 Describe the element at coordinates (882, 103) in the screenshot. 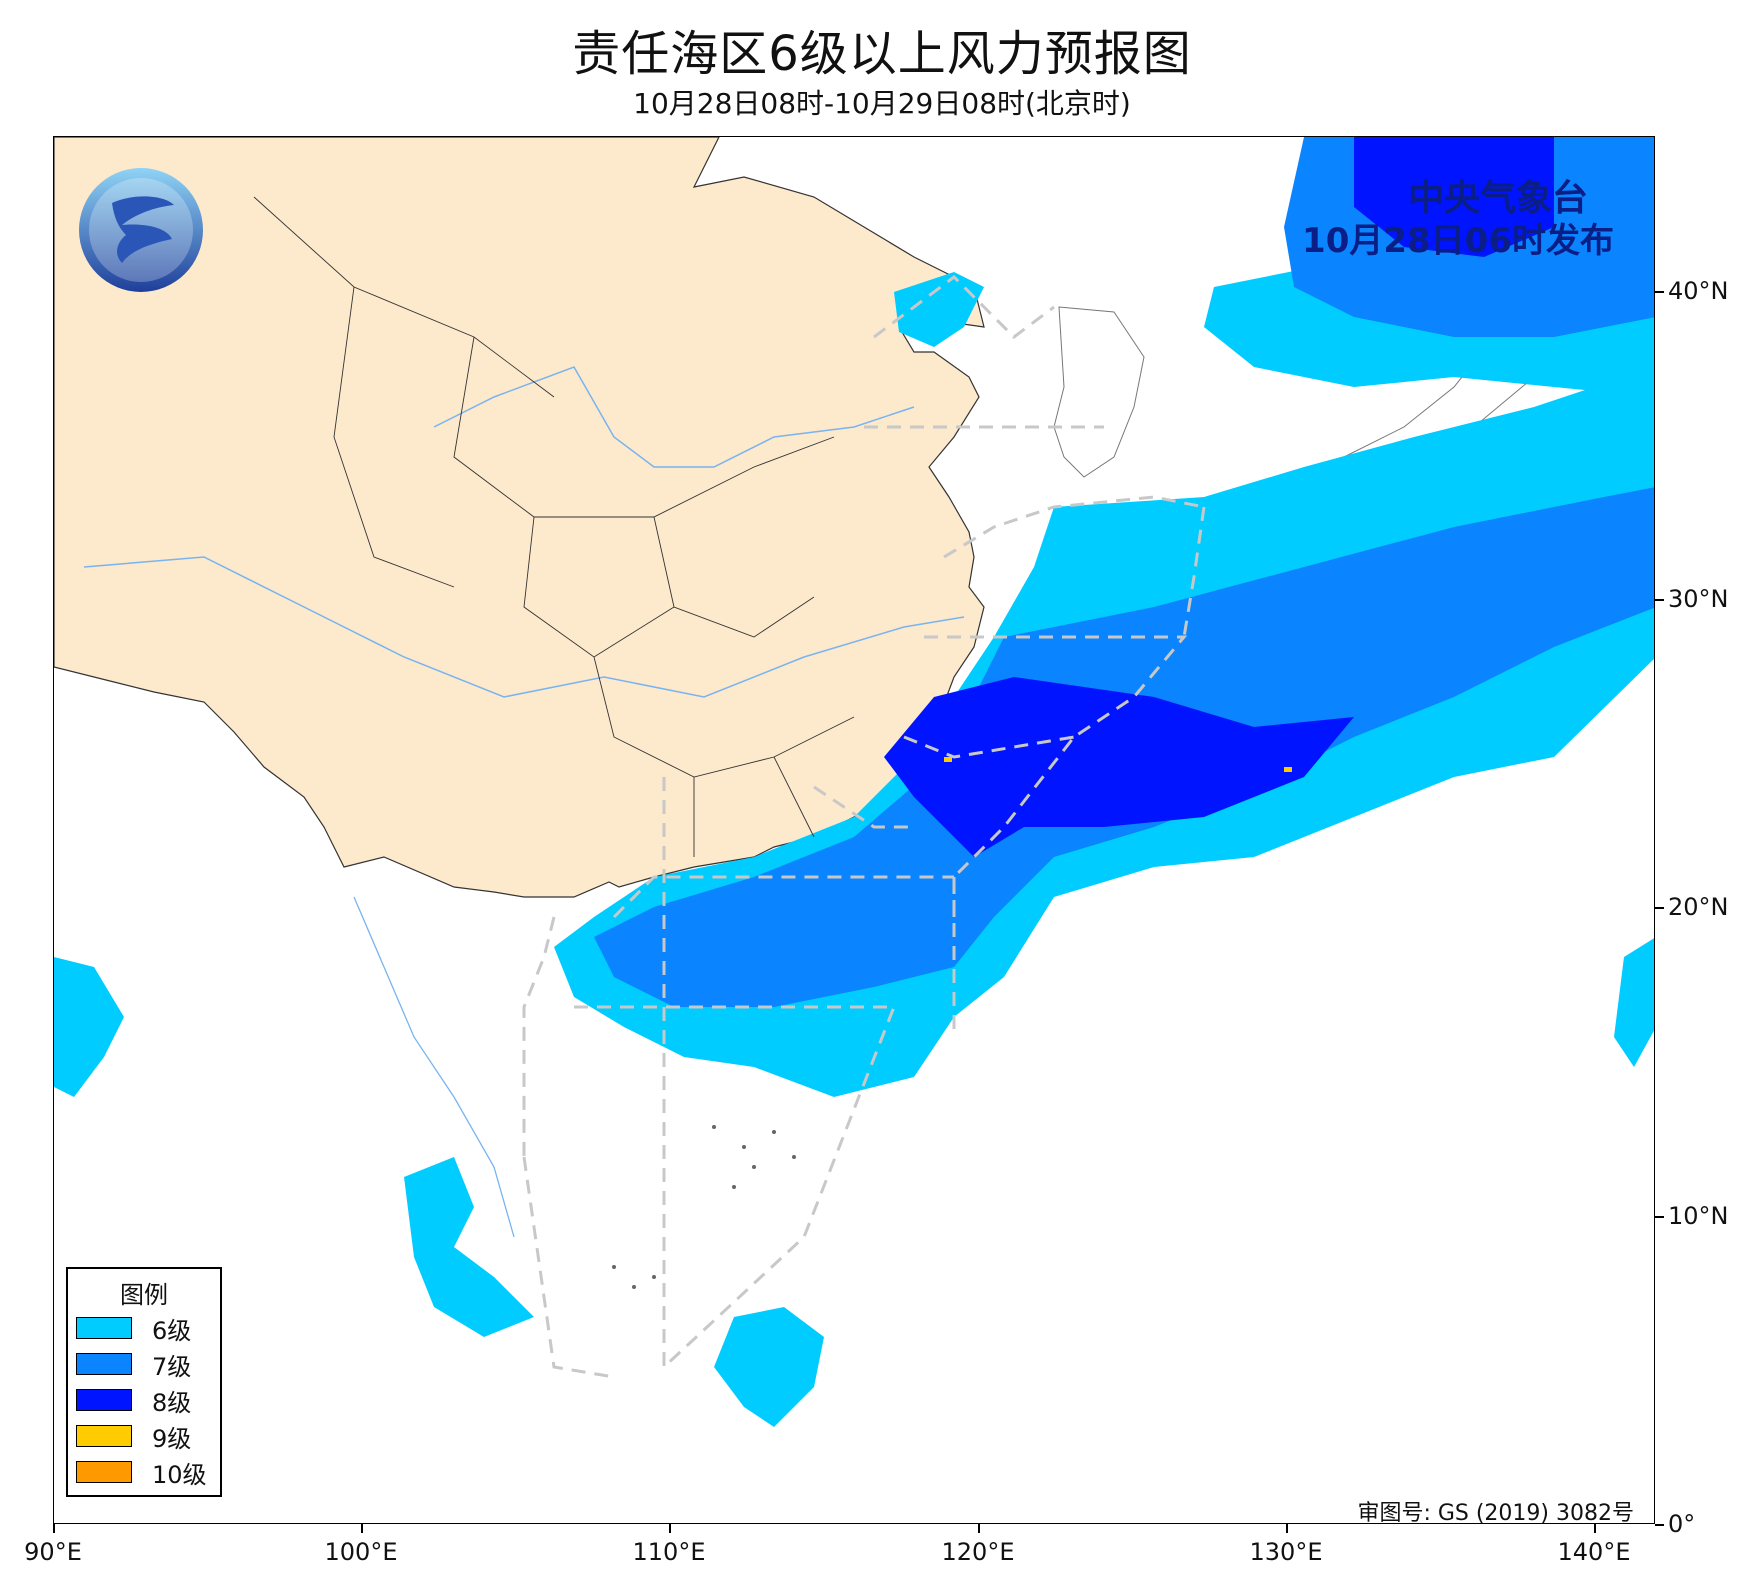

I see `map-subtitle: 10月28日08时-10月29日08时(北京时)` at that location.